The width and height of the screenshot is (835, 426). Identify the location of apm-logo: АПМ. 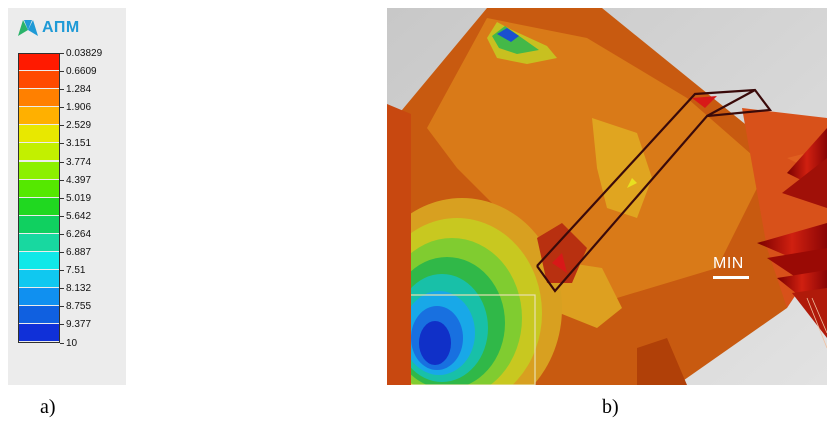
(49, 28).